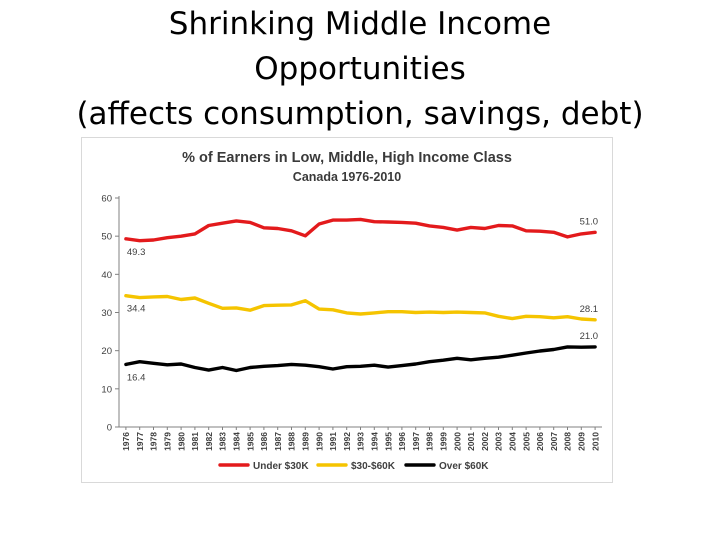  Describe the element at coordinates (373, 466) in the screenshot. I see `legend-label: $30-$60K` at that location.